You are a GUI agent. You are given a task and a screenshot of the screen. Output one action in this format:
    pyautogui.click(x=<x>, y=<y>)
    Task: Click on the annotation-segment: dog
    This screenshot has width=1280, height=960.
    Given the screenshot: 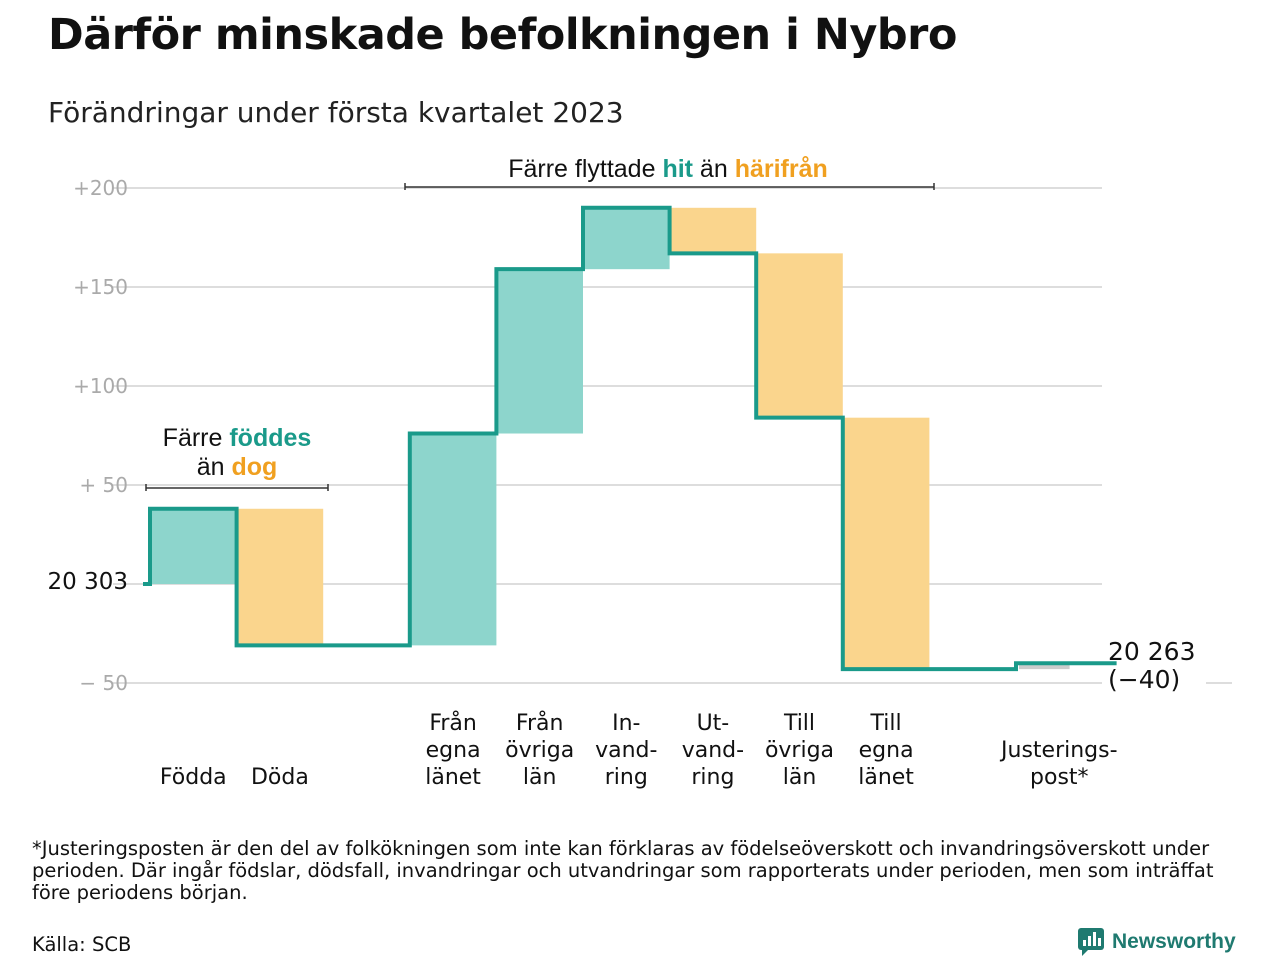 What is the action you would take?
    pyautogui.click(x=254, y=467)
    